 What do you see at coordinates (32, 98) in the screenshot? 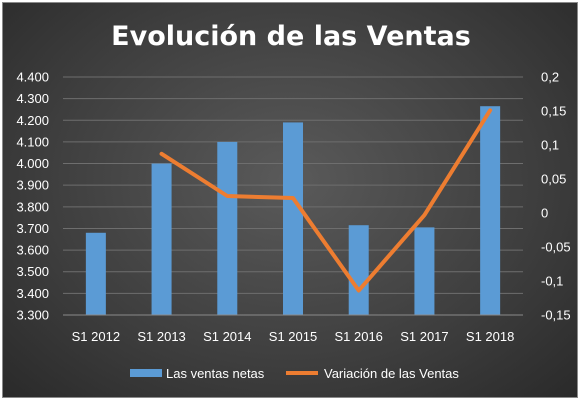
I see `y-left-tick-label: 4.300` at bounding box center [32, 98].